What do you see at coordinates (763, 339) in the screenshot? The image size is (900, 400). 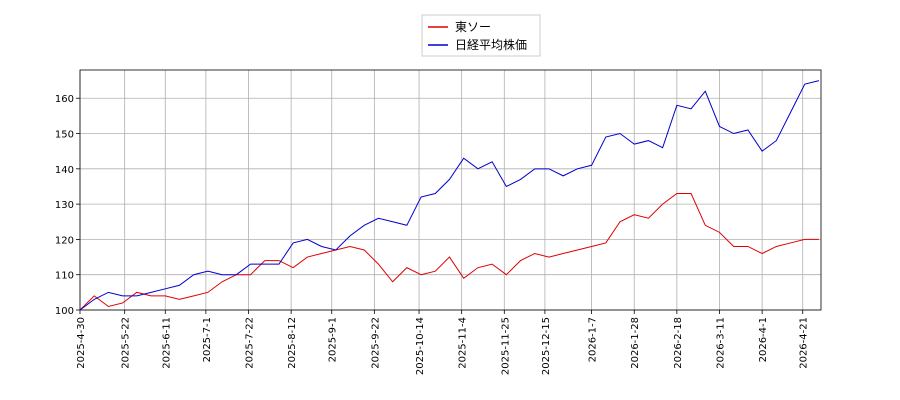 I see `x-tick-label: 2026-4-1` at bounding box center [763, 339].